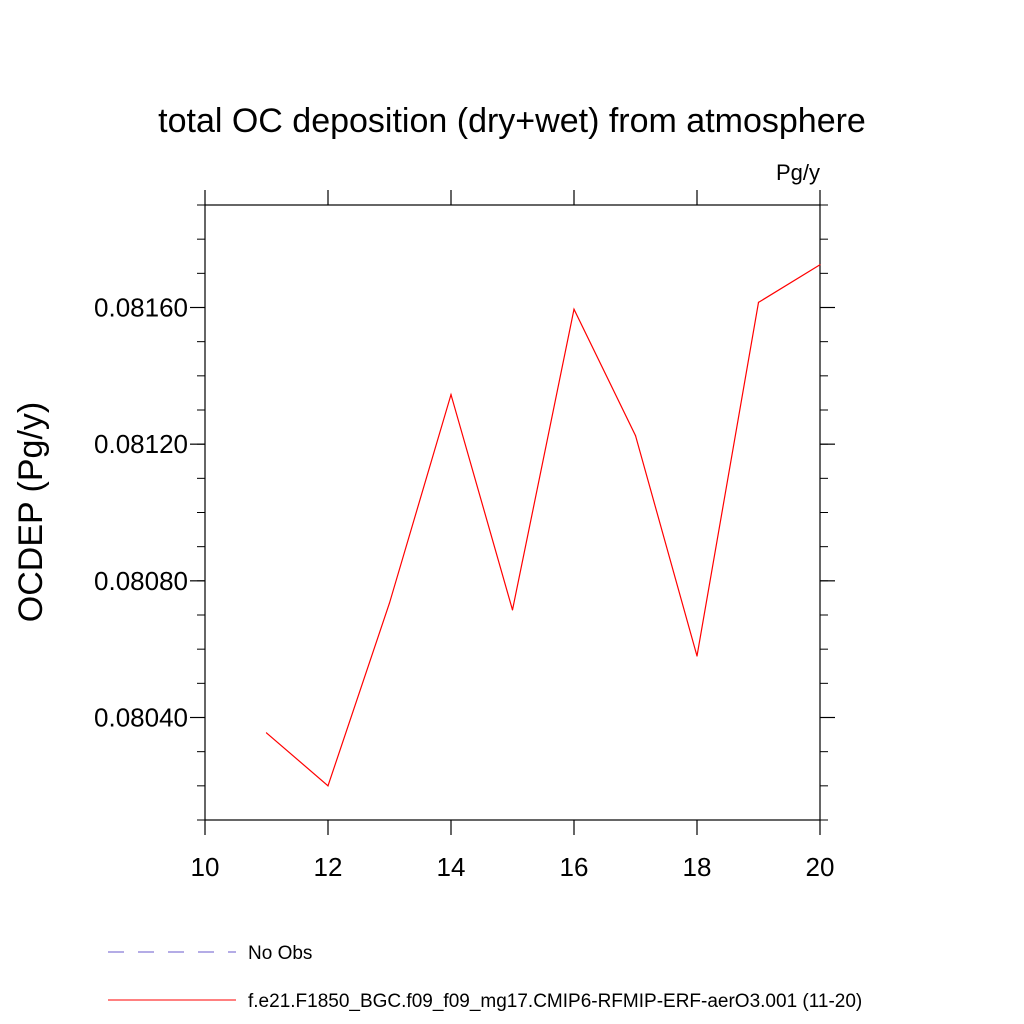 The width and height of the screenshot is (1024, 1024). I want to click on legend-label: No Obs, so click(280, 953).